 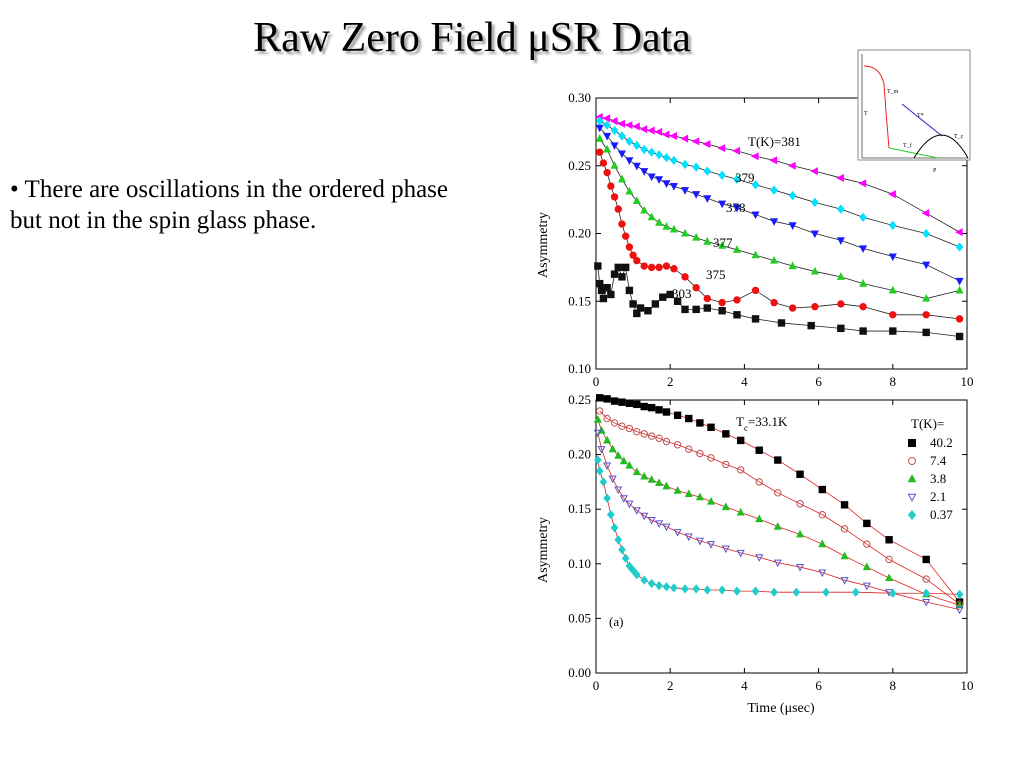 I want to click on inset-y-label: T, so click(x=866, y=114).